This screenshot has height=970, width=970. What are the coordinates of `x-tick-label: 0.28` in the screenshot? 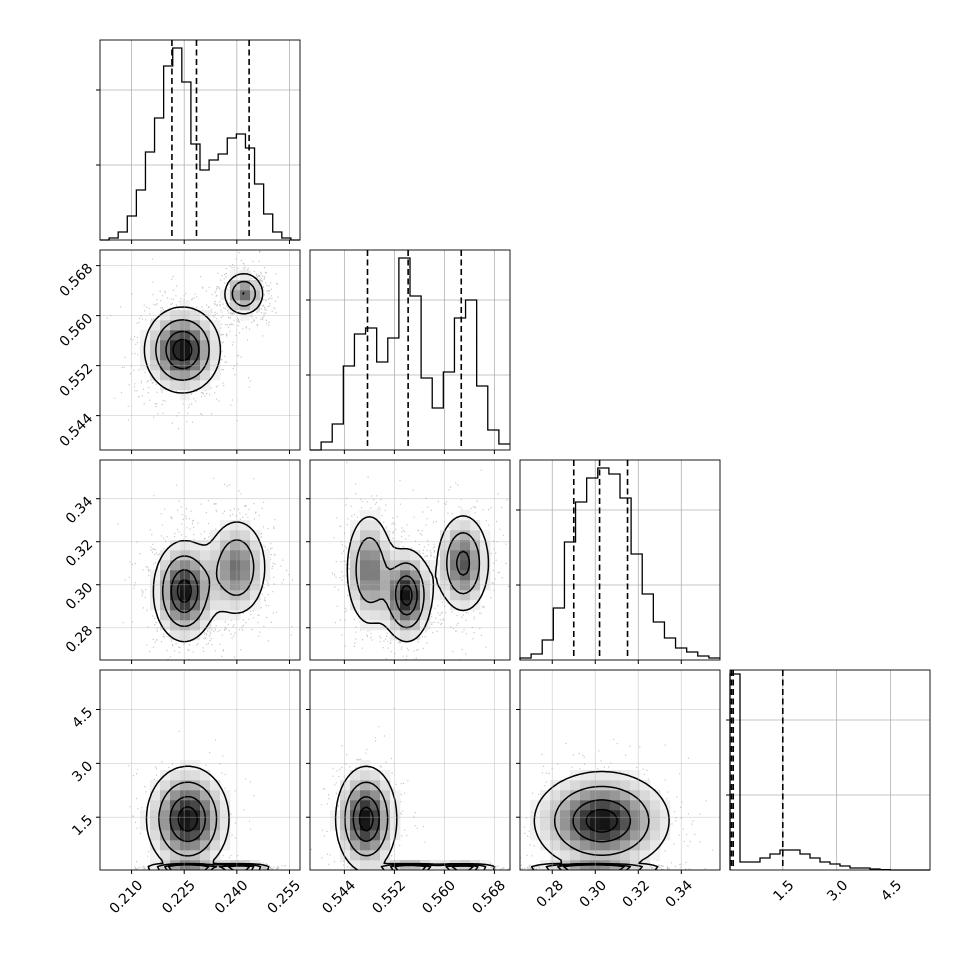 It's located at (550, 893).